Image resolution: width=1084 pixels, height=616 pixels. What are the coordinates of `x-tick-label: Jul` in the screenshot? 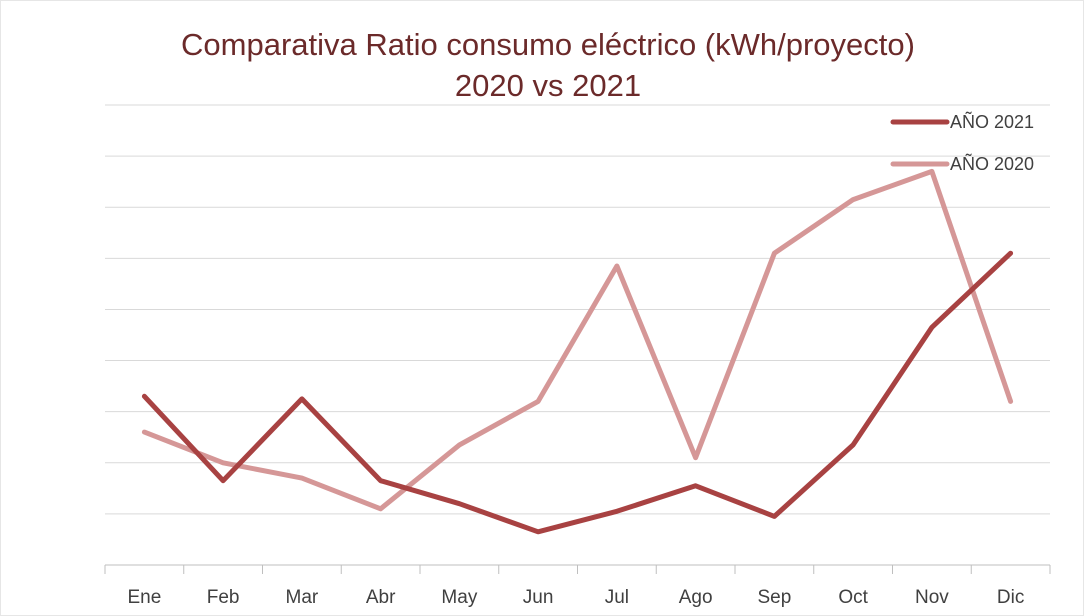 It's located at (617, 597).